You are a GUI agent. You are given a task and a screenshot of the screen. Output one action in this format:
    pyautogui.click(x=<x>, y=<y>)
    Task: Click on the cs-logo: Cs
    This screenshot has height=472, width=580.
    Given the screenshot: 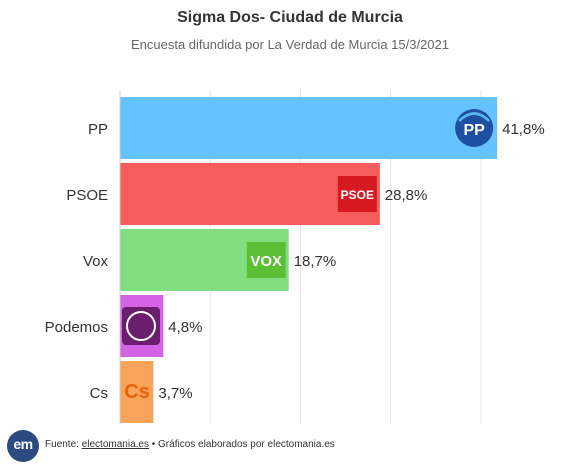 What is the action you would take?
    pyautogui.click(x=137, y=392)
    